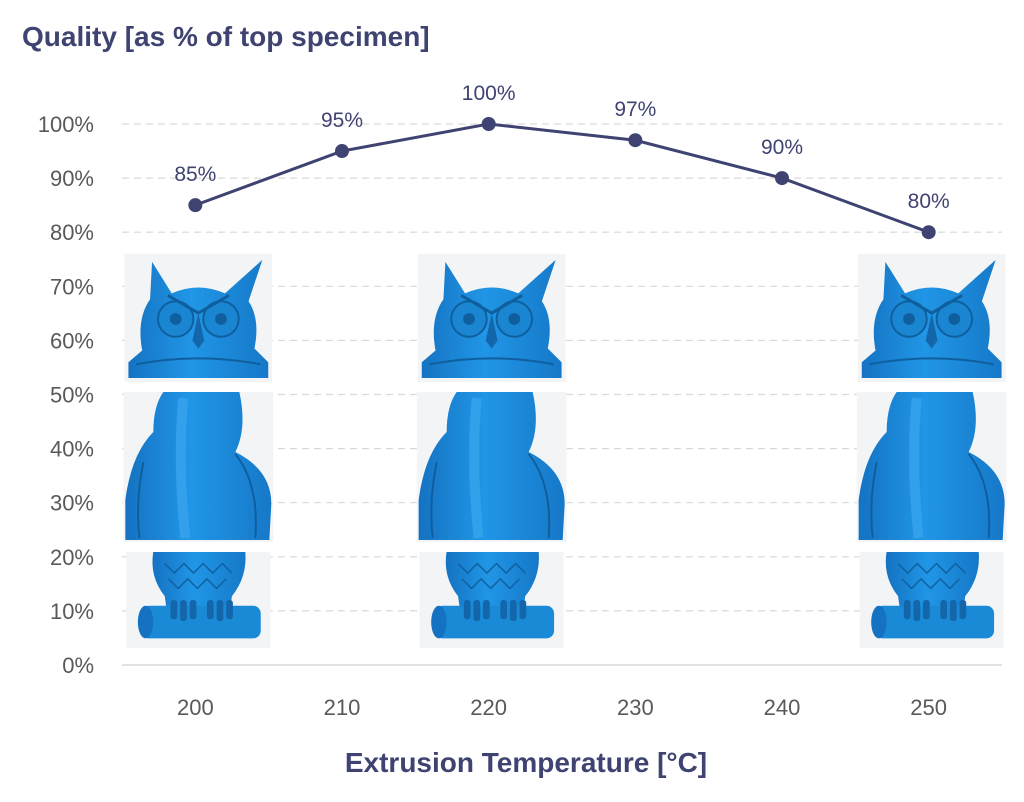  What do you see at coordinates (342, 707) in the screenshot?
I see `x-tick-label: 210` at bounding box center [342, 707].